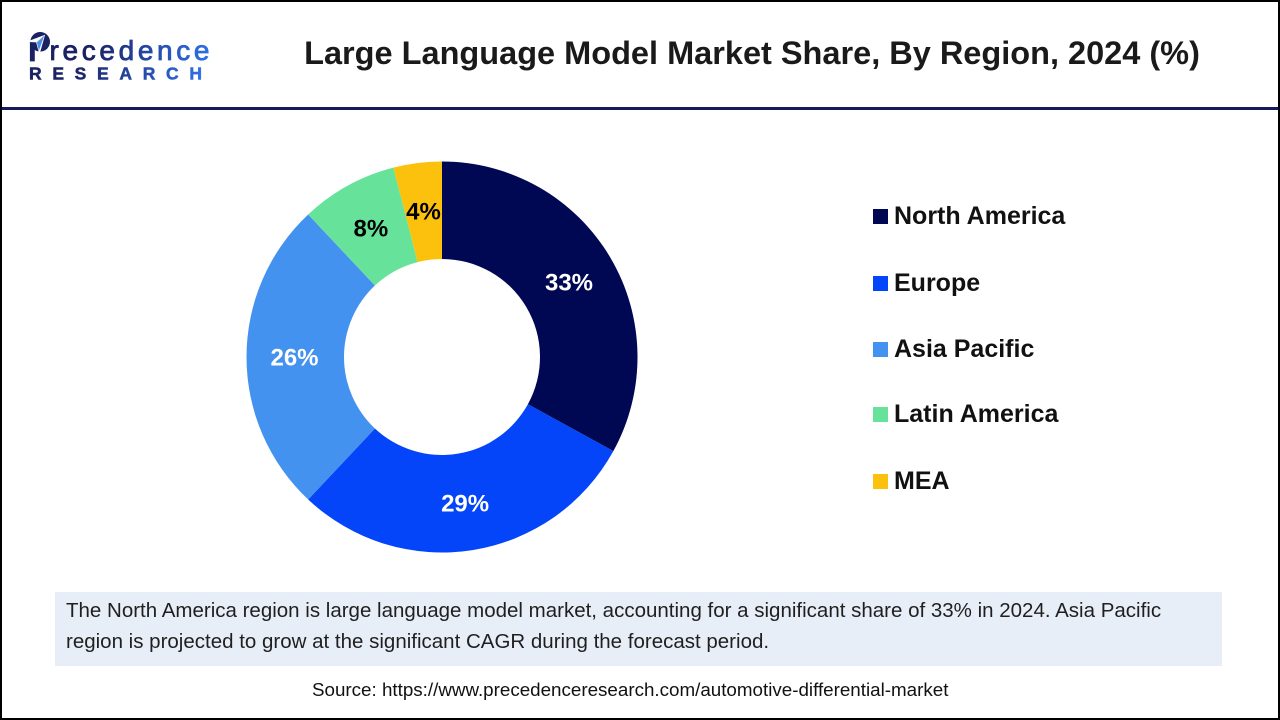  I want to click on svg-text: 8%, so click(371, 228).